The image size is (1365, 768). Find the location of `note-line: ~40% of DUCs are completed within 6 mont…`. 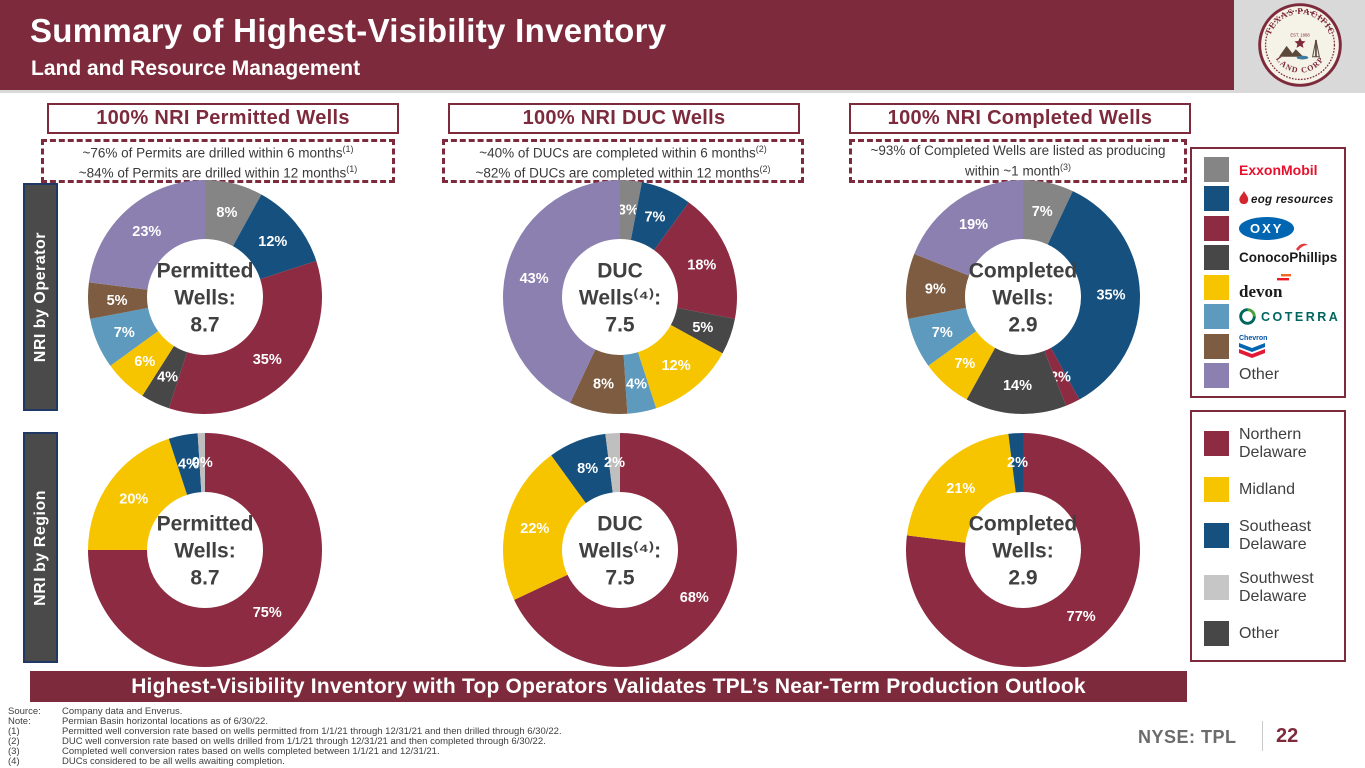

note-line: ~40% of DUCs are completed within 6 mont… is located at coordinates (623, 152).